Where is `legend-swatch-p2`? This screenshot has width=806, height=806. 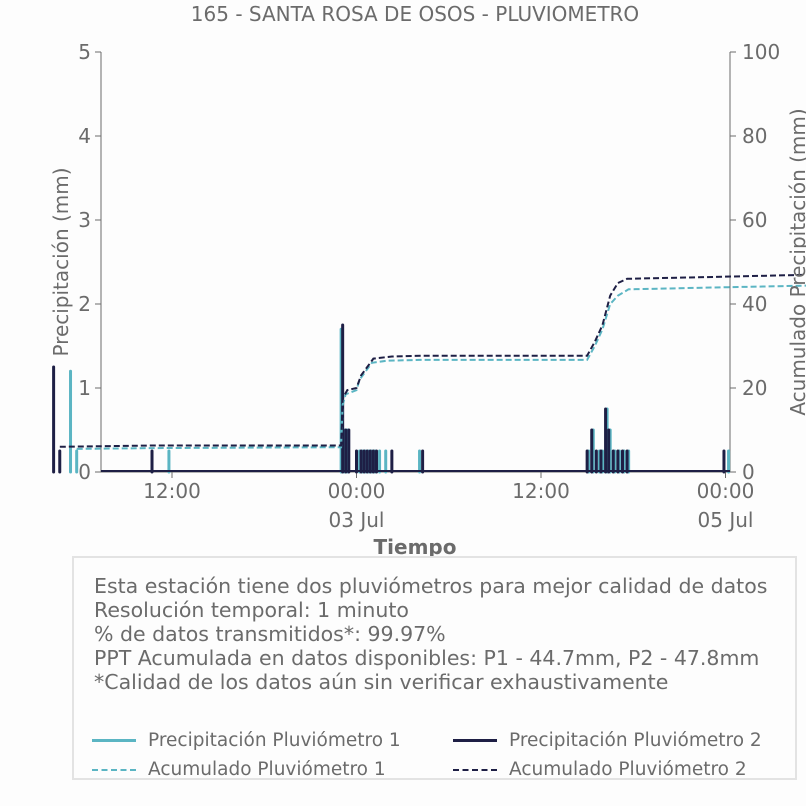
legend-swatch-p2 is located at coordinates (475, 740).